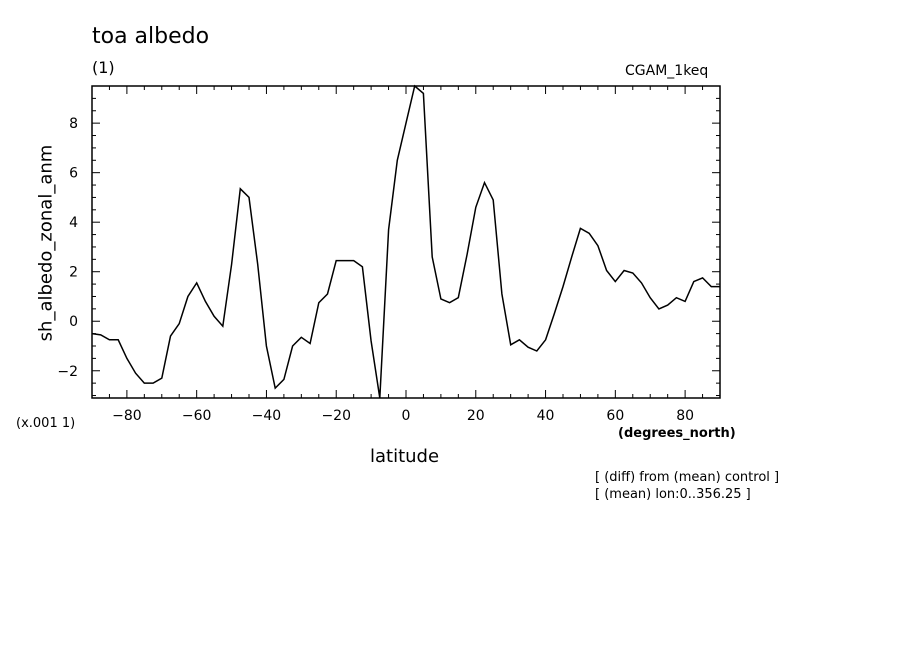  Describe the element at coordinates (406, 416) in the screenshot. I see `x-tick-label: 0` at that location.